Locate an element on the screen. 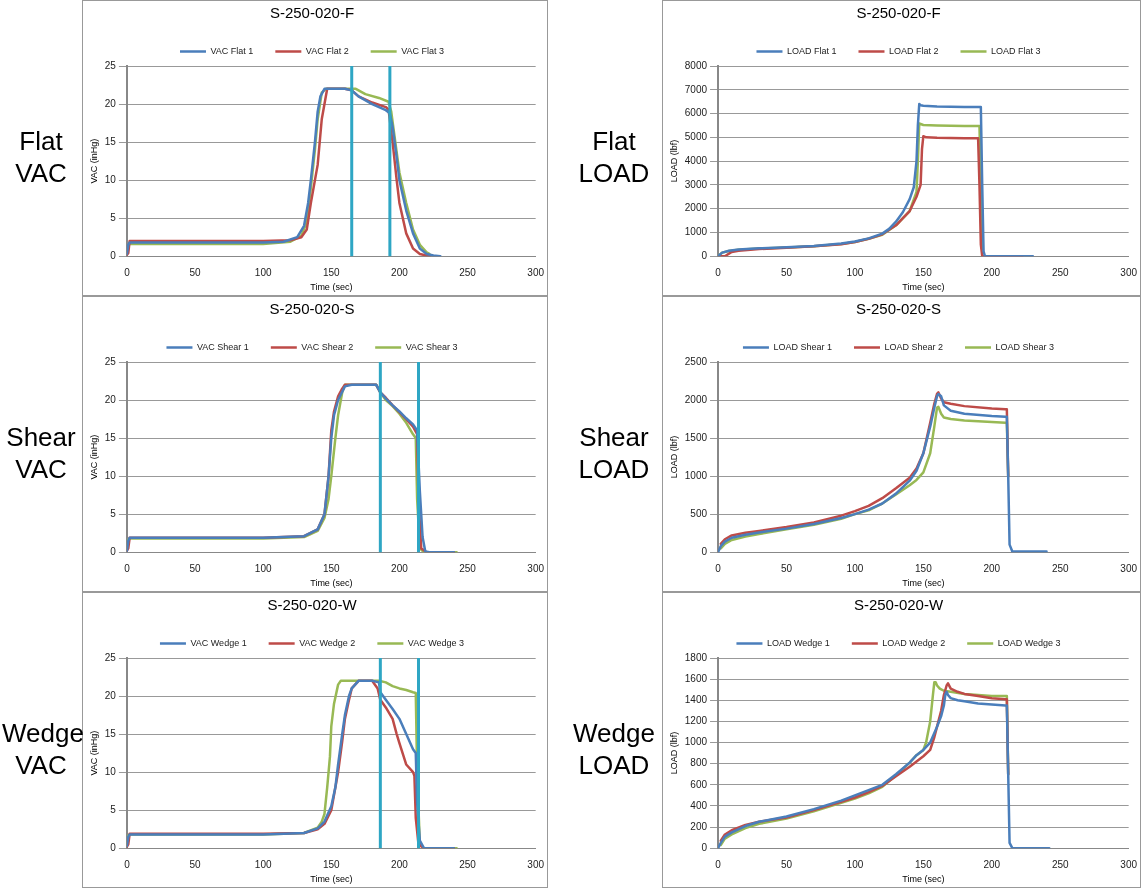 The height and width of the screenshot is (888, 1141). text: Flat VAC is located at coordinates (41, 157).